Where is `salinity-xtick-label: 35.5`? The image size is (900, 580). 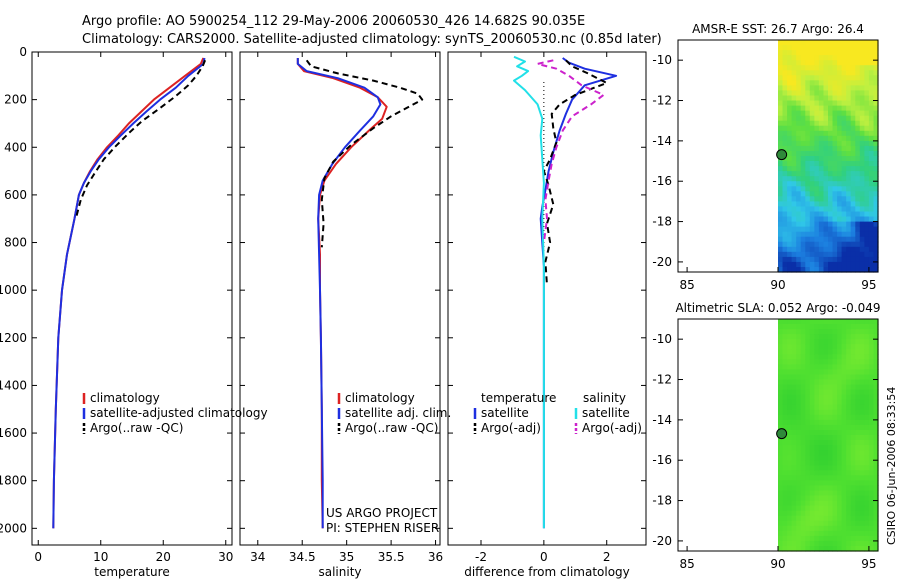
salinity-xtick-label: 35.5 is located at coordinates (391, 557).